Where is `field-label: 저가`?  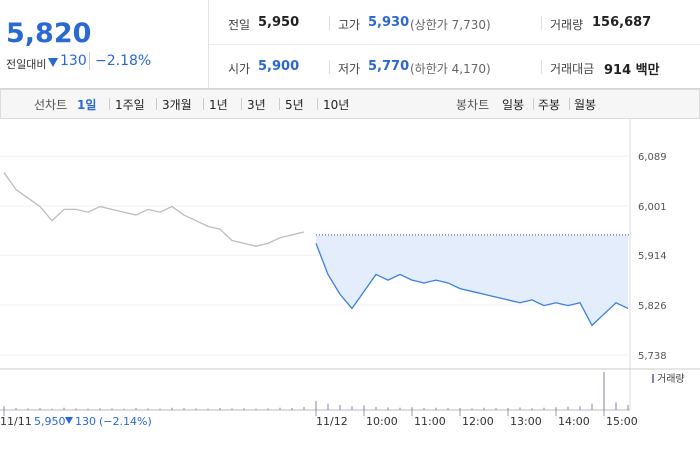 field-label: 저가 is located at coordinates (349, 69).